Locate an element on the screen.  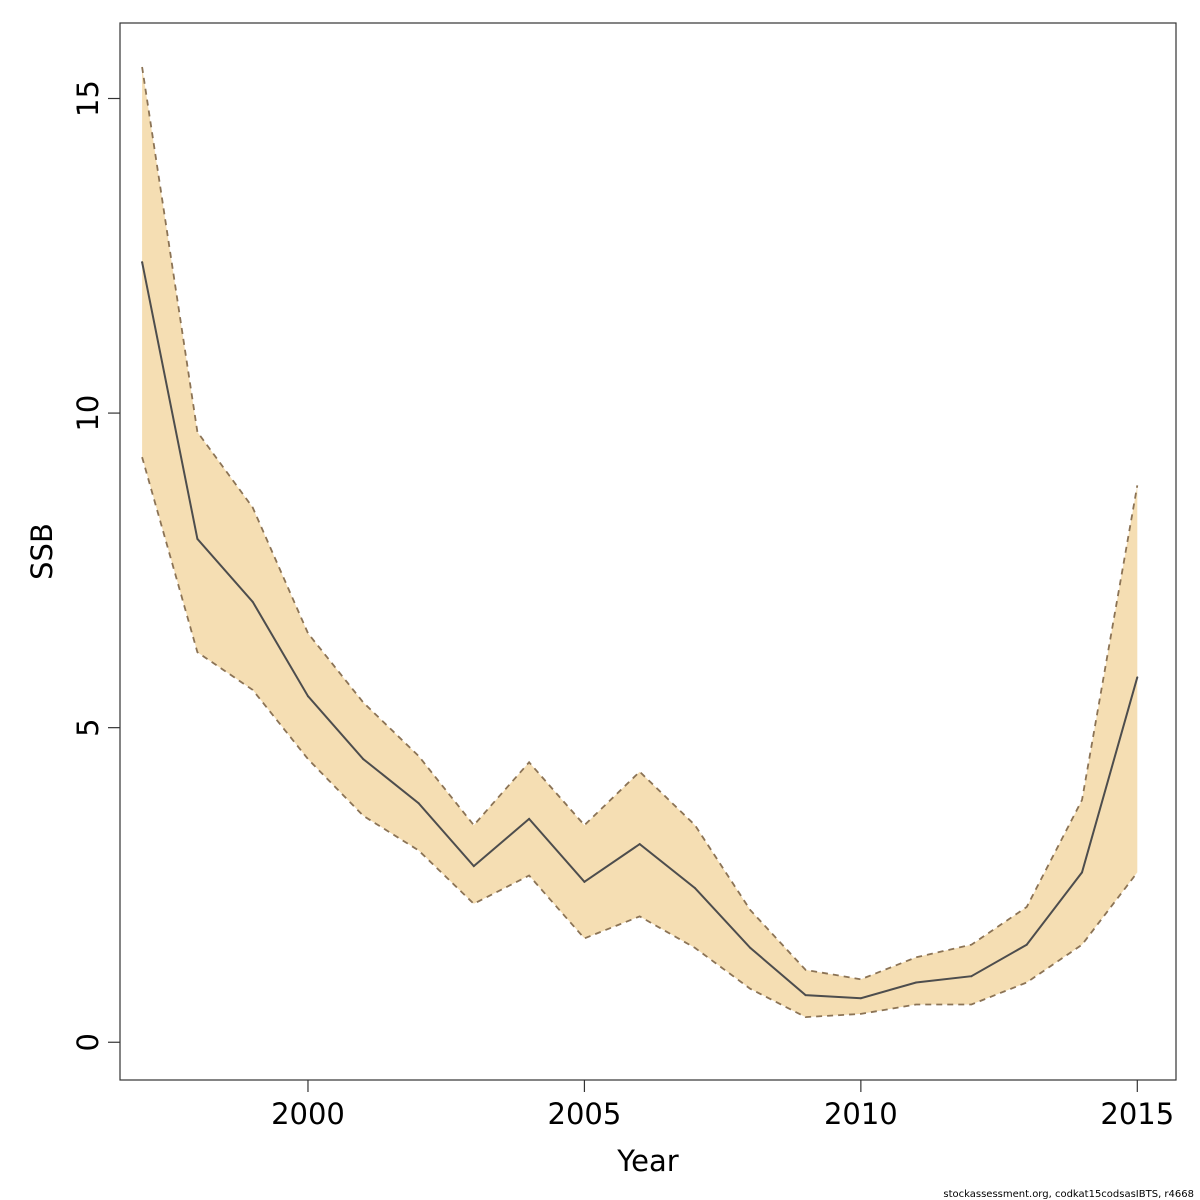
ssb-point-2007 is located at coordinates (694, 888).